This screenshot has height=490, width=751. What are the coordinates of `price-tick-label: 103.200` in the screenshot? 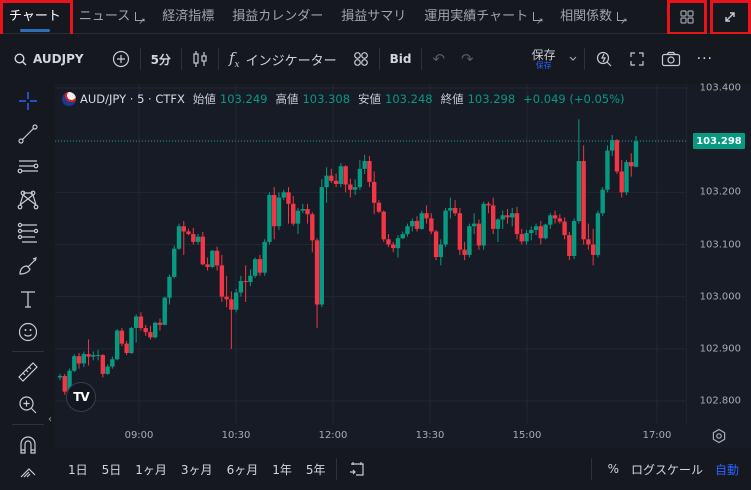 It's located at (720, 192).